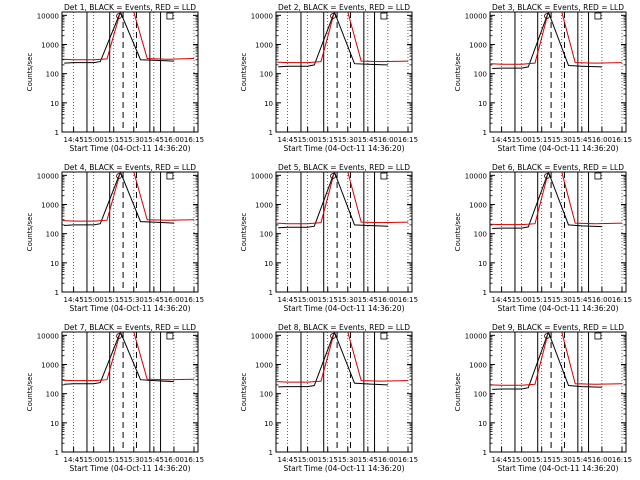 Image resolution: width=640 pixels, height=480 pixels. I want to click on chart-title: Det 2, BLACK = Events, RED = LLD, so click(344, 7).